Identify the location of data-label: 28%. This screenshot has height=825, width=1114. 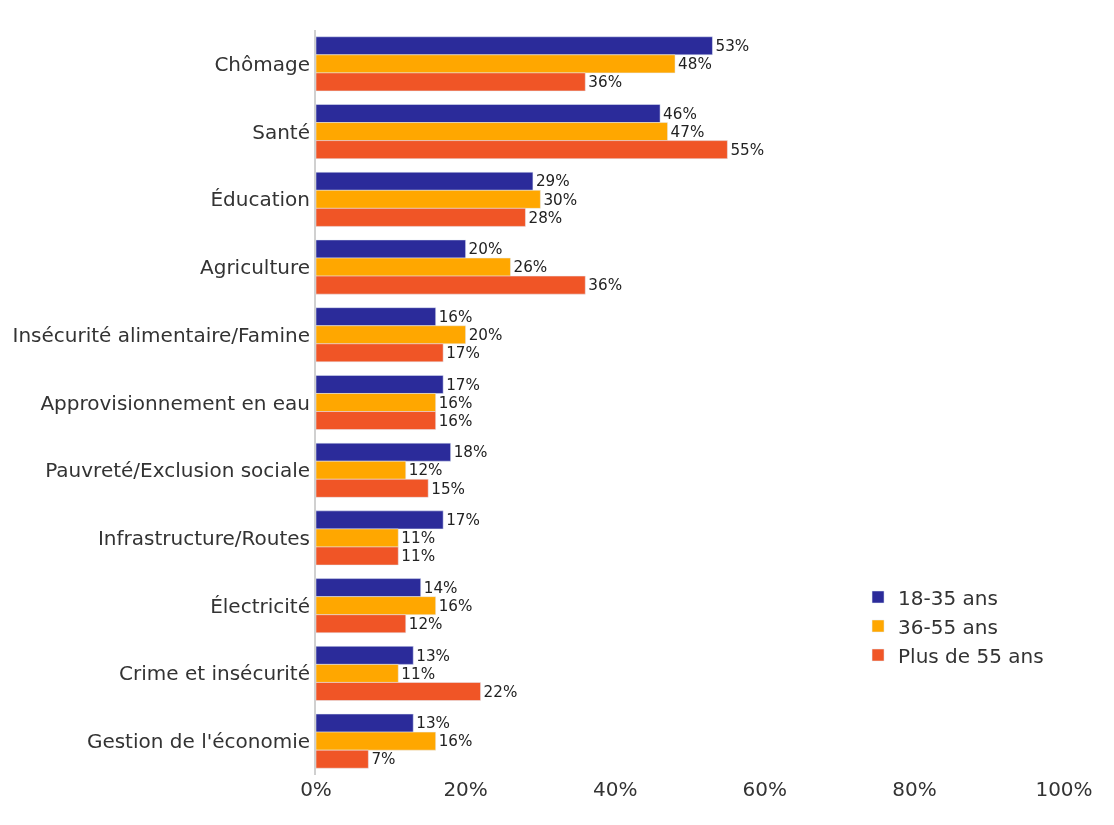
(545, 217).